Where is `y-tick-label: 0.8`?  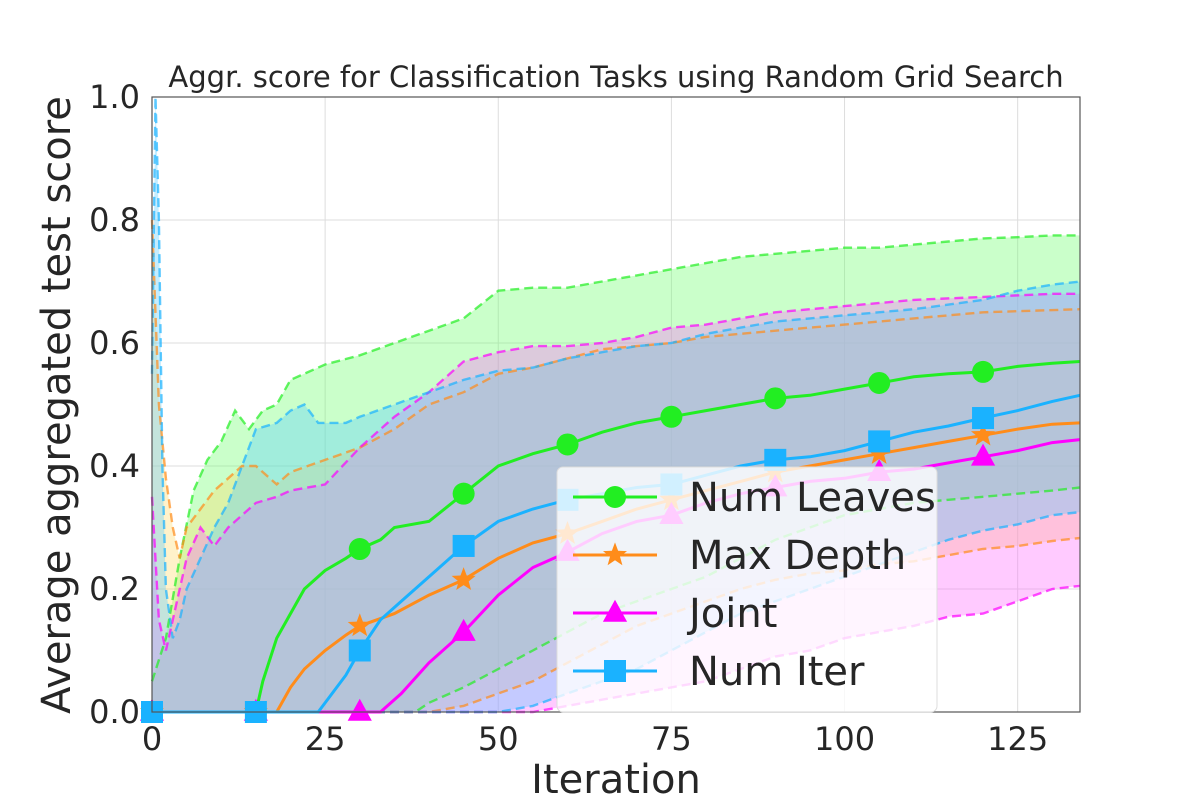
y-tick-label: 0.8 is located at coordinates (114, 220).